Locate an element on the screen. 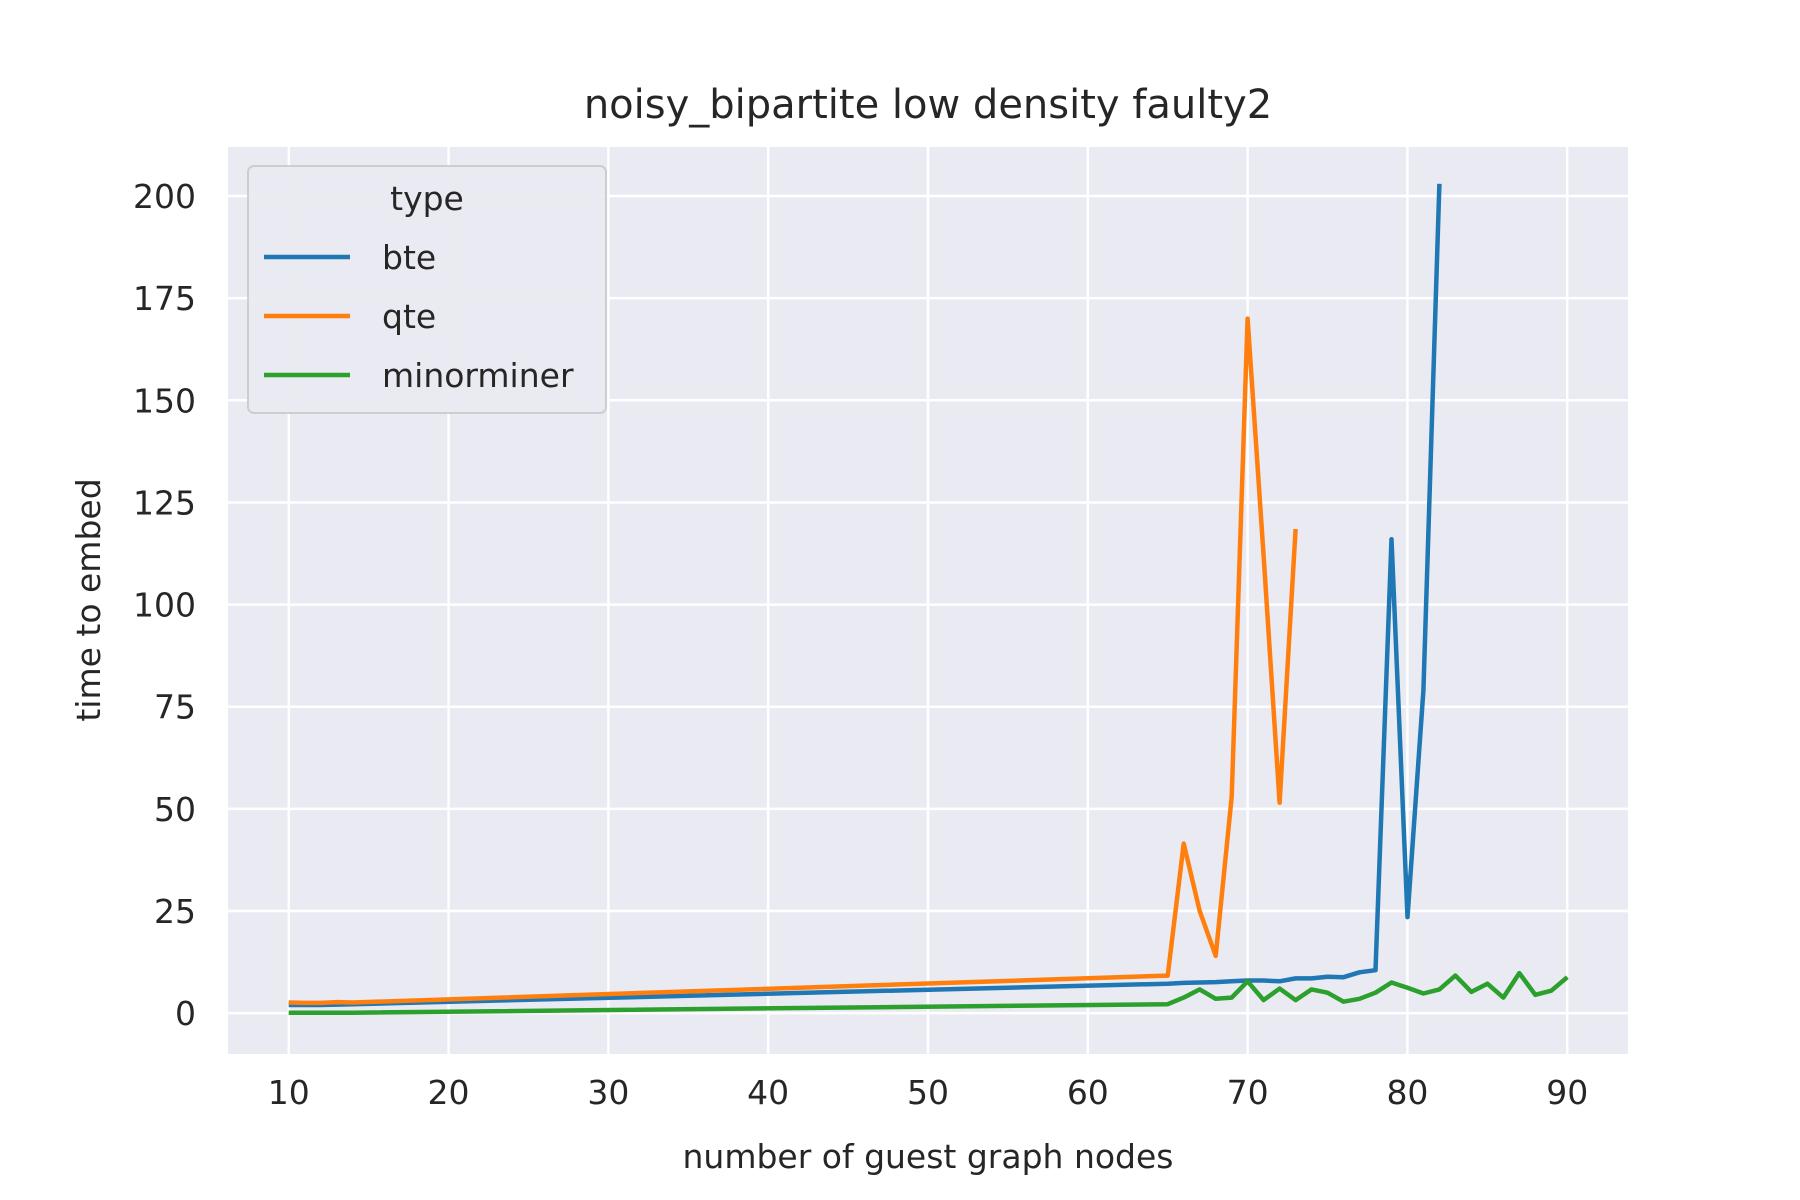 Image resolution: width=1800 pixels, height=1200 pixels. legend: type bte qte minorminer is located at coordinates (427, 289).